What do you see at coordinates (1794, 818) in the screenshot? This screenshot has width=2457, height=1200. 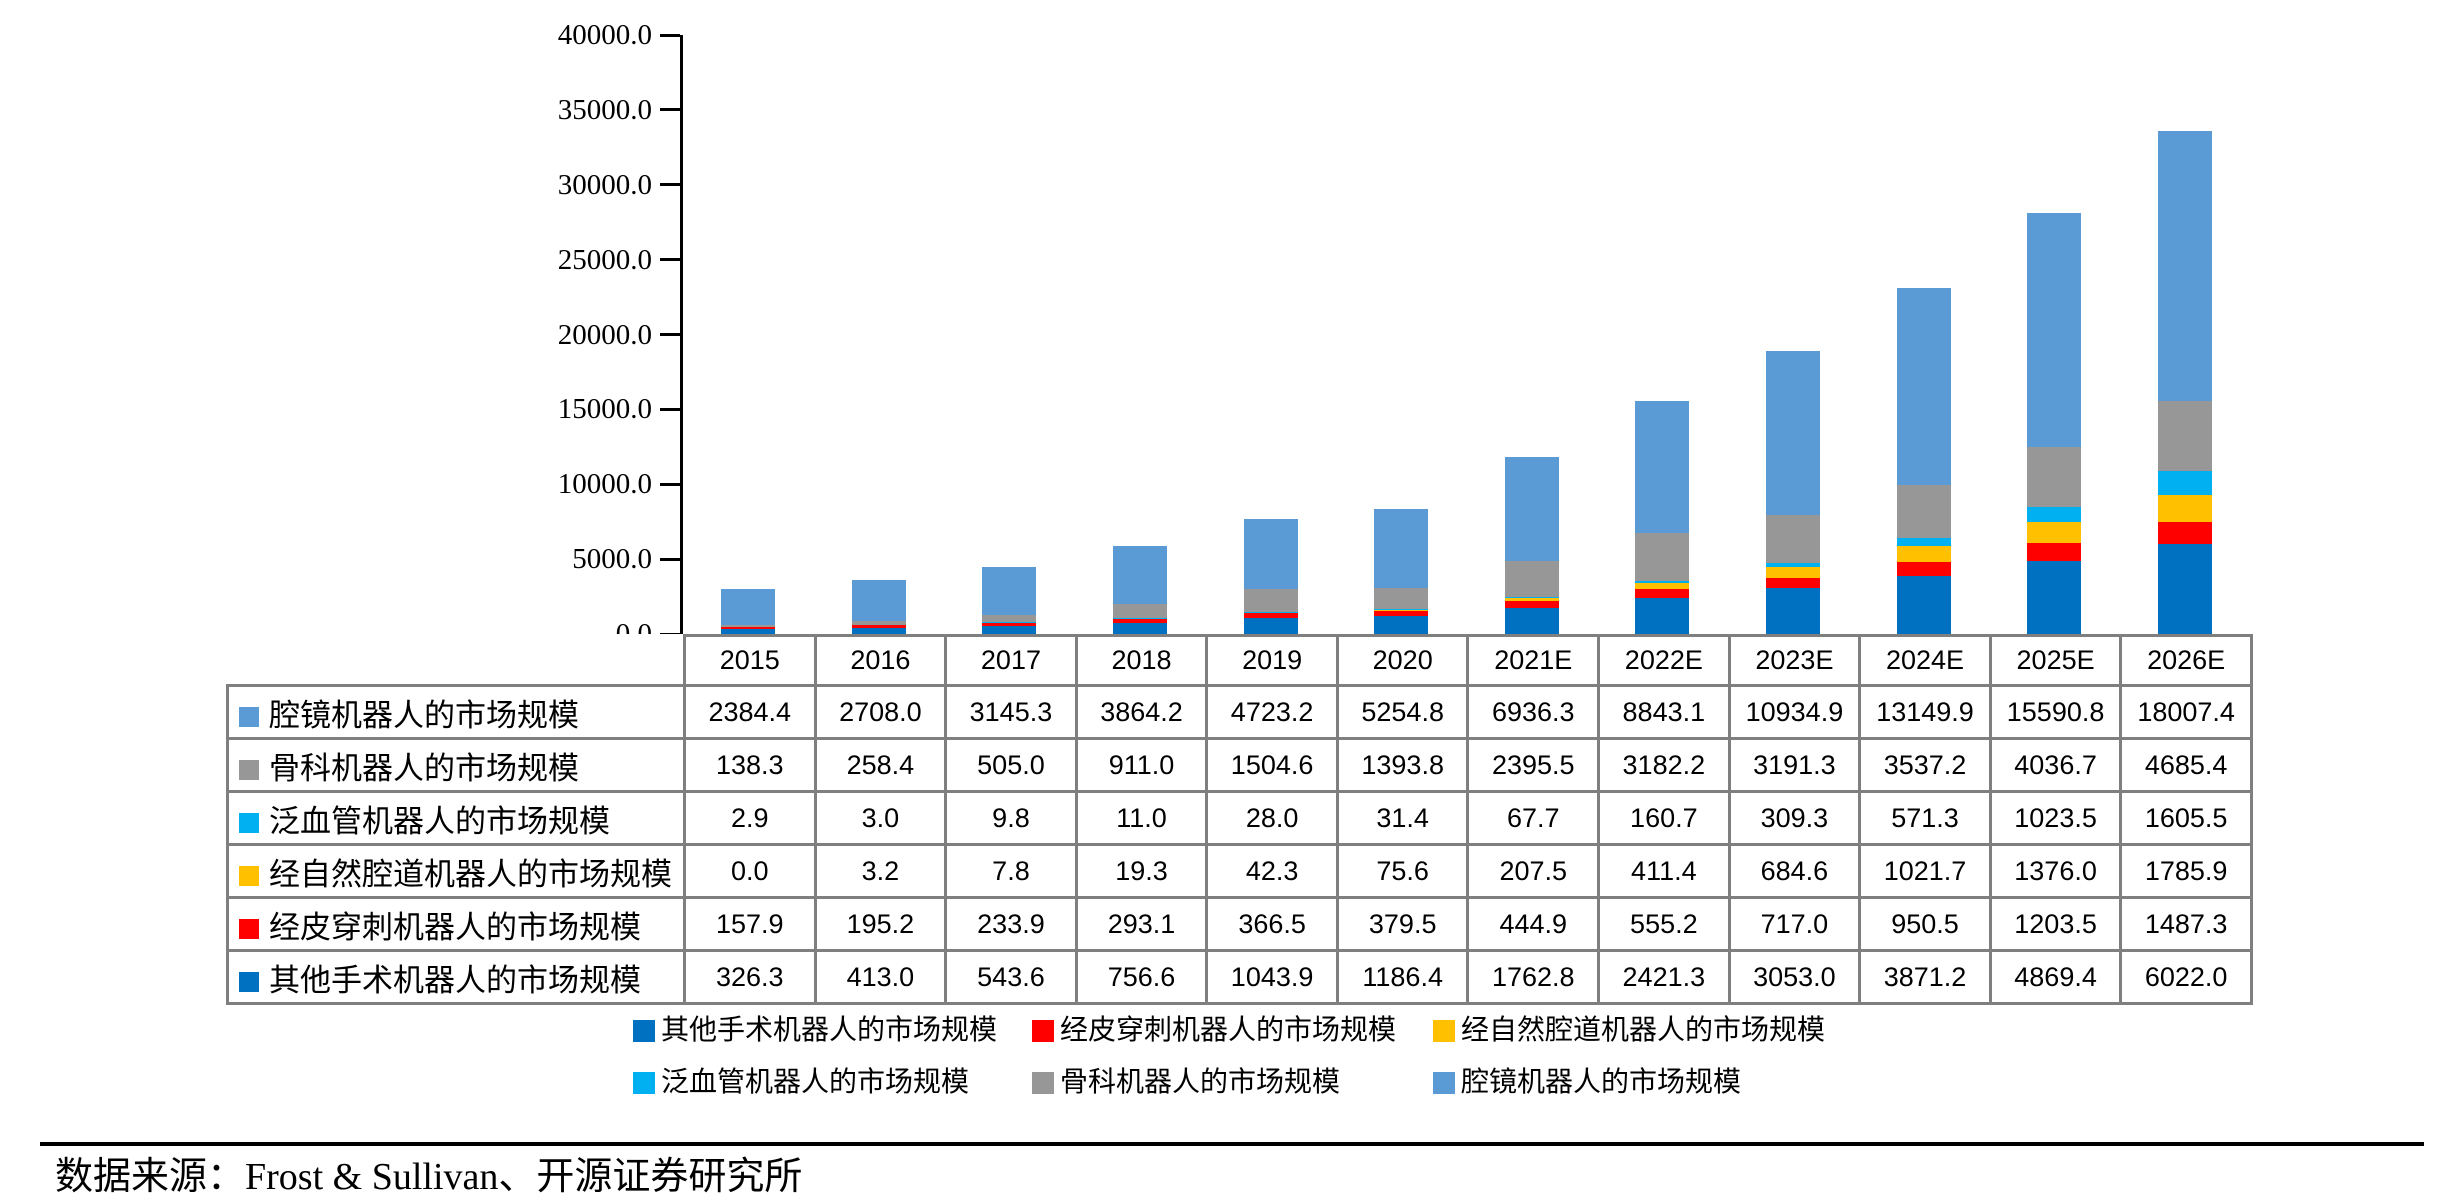 I see `value-cell: 309.3` at bounding box center [1794, 818].